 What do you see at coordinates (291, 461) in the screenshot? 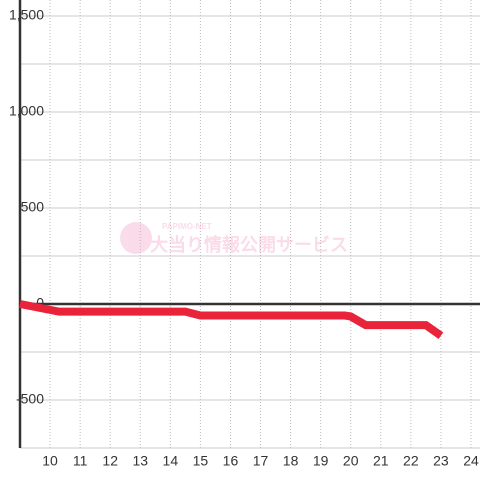
I see `x-tick-label: 18` at bounding box center [291, 461].